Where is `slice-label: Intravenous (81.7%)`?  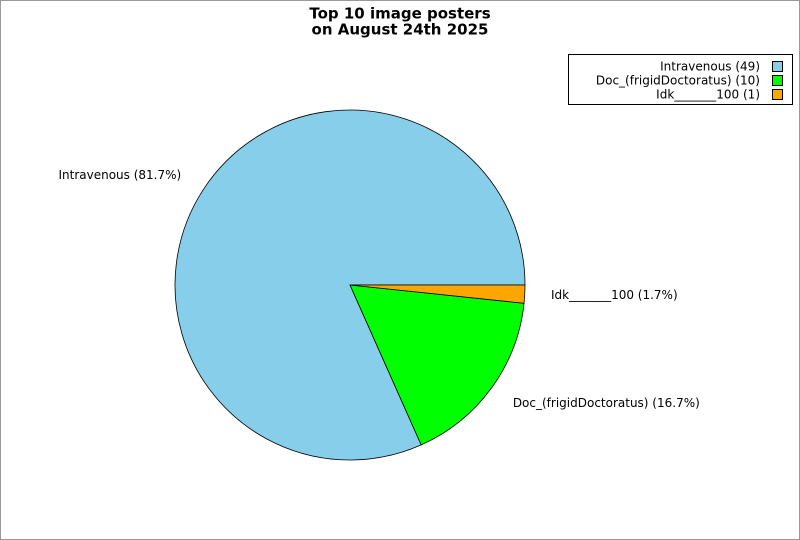 slice-label: Intravenous (81.7%) is located at coordinates (119, 175).